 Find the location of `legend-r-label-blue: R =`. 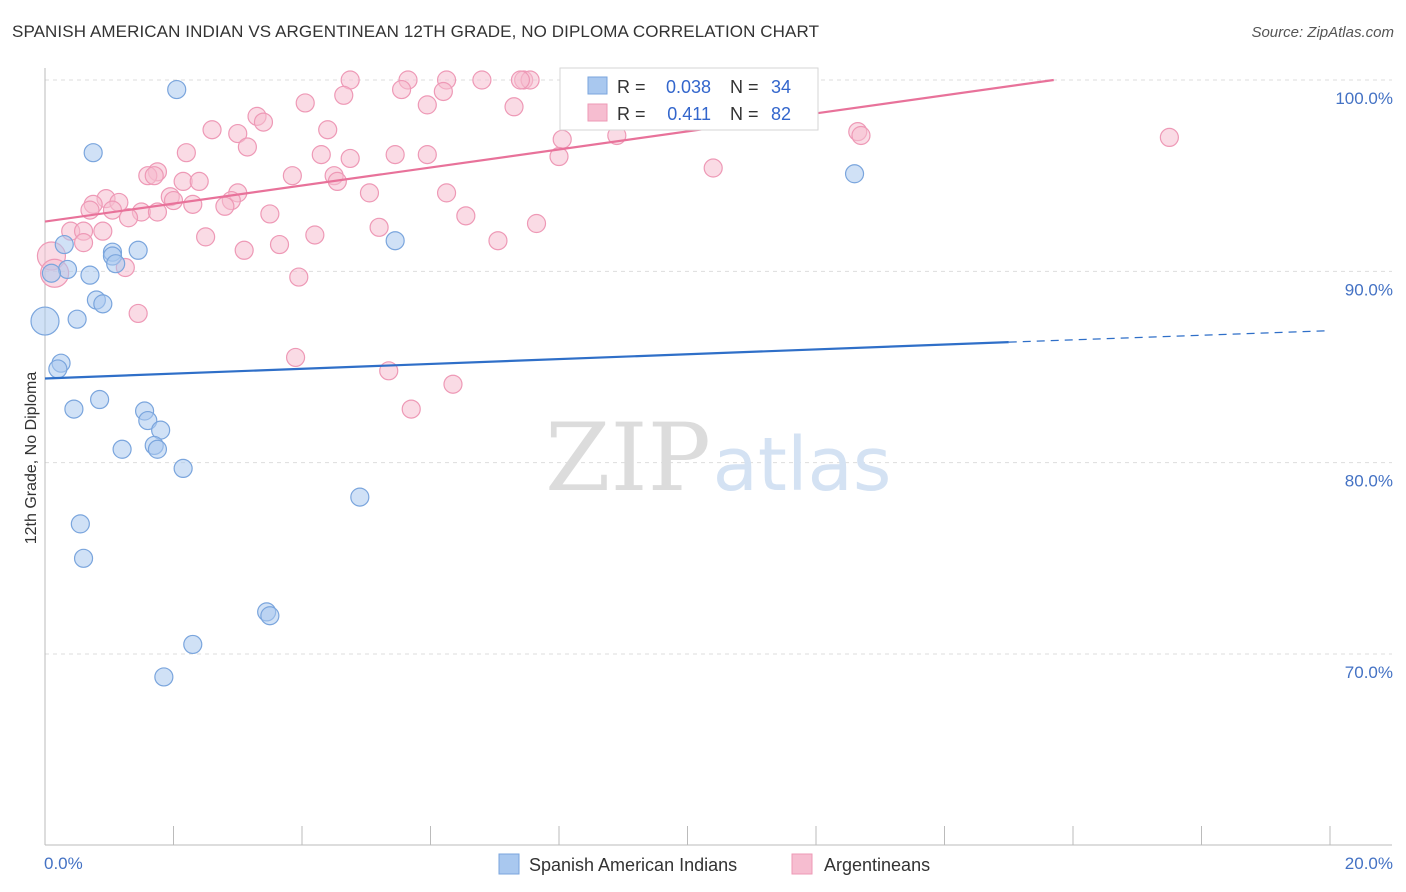

legend-r-label-blue: R = is located at coordinates (631, 87).